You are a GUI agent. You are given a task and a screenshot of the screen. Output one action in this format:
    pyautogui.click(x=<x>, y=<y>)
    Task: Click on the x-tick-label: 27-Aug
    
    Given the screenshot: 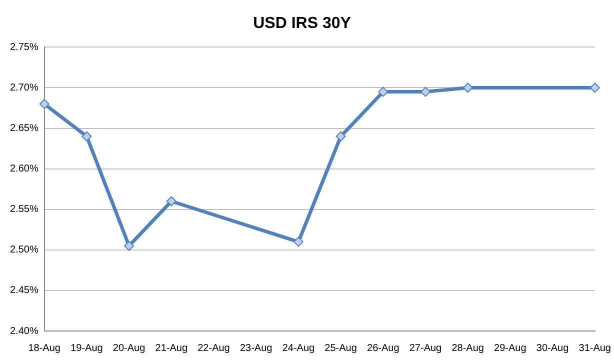 What is the action you would take?
    pyautogui.click(x=425, y=348)
    